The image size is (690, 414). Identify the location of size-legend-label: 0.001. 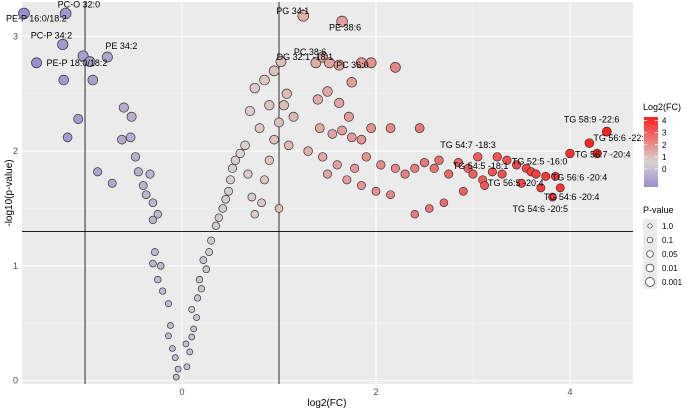
(672, 282).